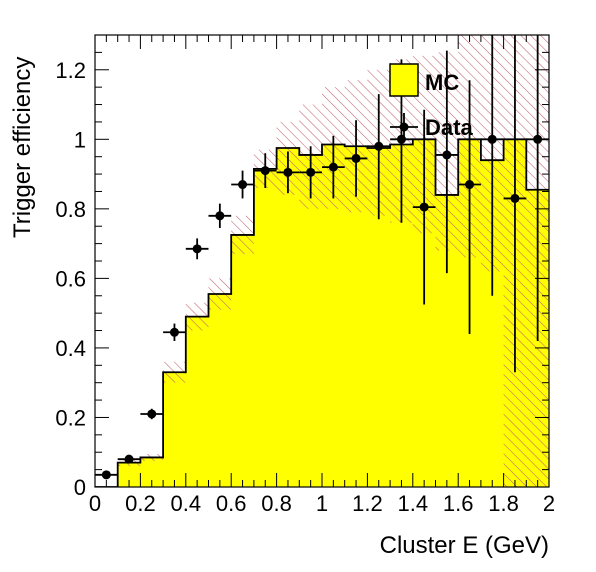  I want to click on x-tick-label: 2, so click(549, 503).